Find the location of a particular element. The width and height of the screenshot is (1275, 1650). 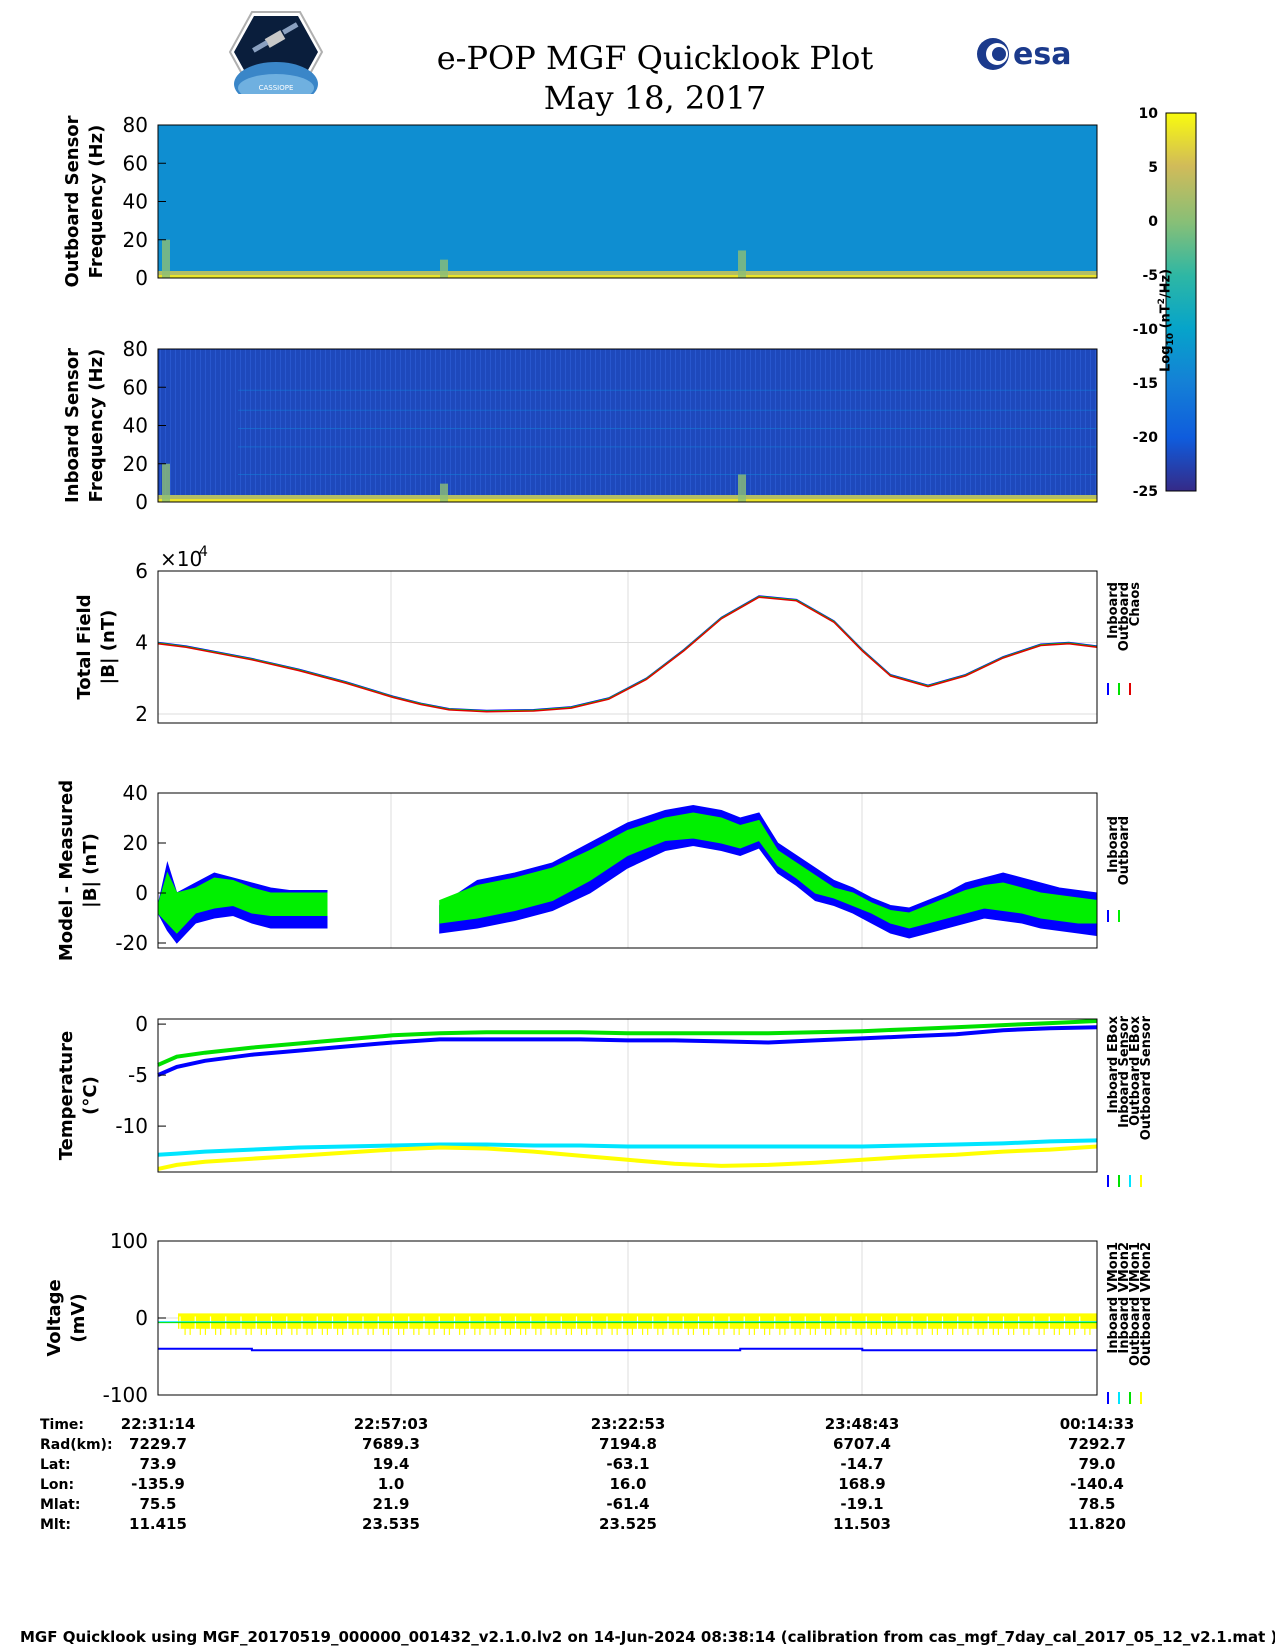

ylabel-line2: (°C) is located at coordinates (90, 1095).